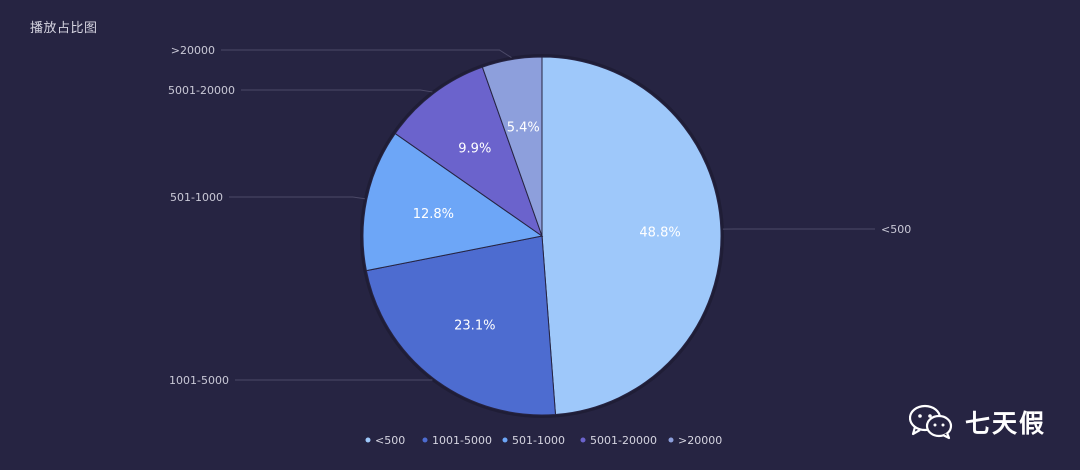 The image size is (1080, 470). What do you see at coordinates (896, 229) in the screenshot?
I see `category-label-lt500: <500` at bounding box center [896, 229].